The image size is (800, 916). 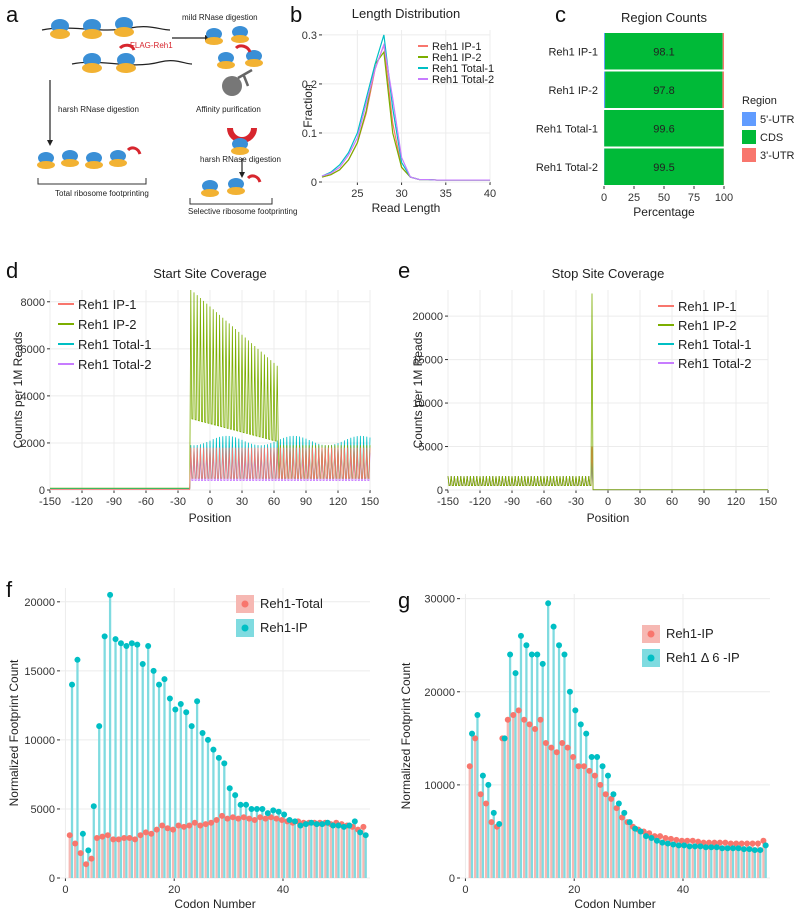 What do you see at coordinates (777, 156) in the screenshot?
I see `legend-label: 3'-UTR` at bounding box center [777, 156].